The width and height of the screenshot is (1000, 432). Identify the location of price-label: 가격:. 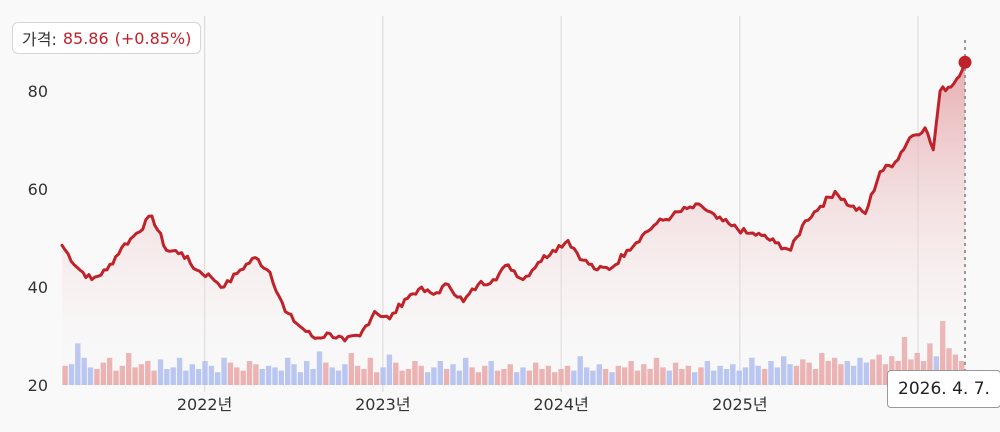
(39, 39).